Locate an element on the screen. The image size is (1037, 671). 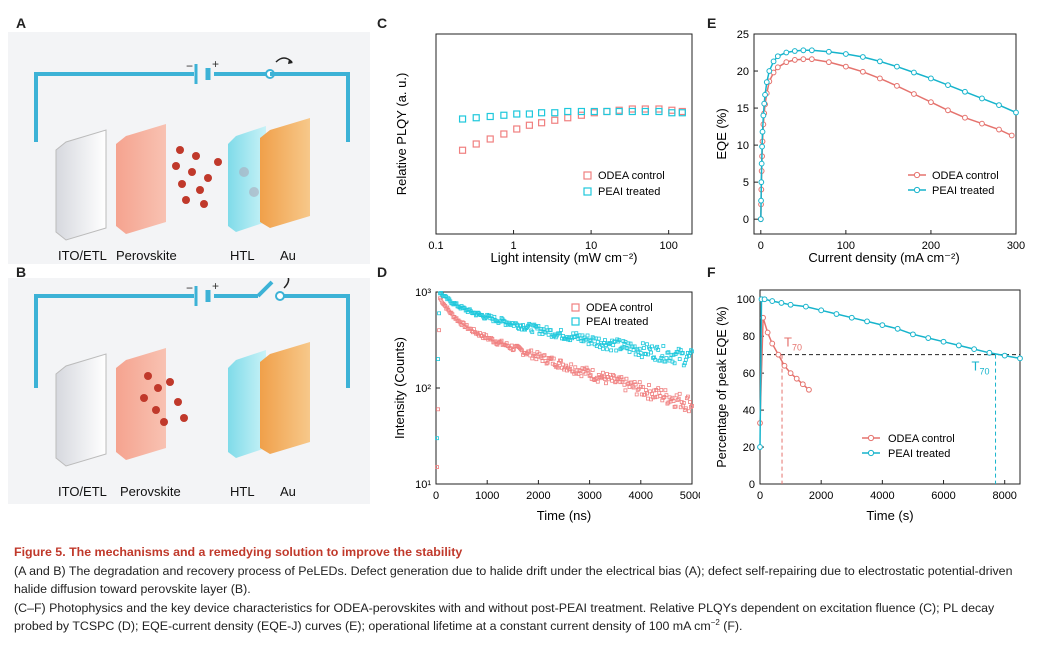
x-tick-label: 300 is located at coordinates (1016, 246).